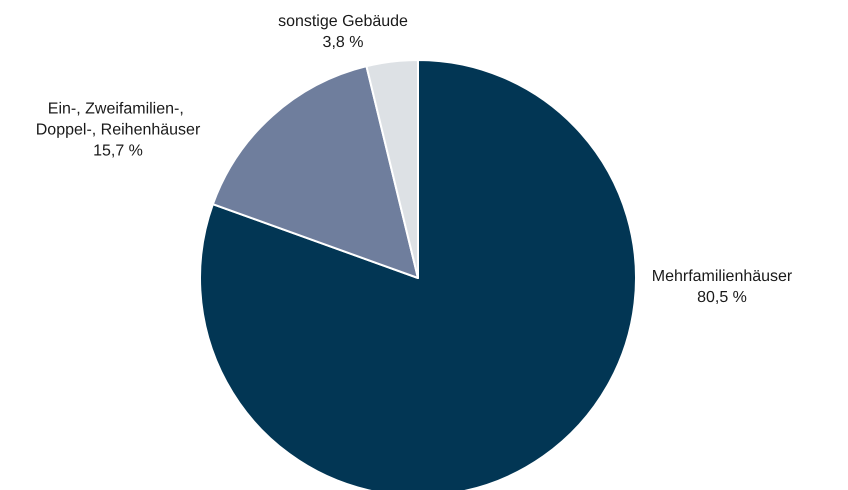 This screenshot has height=490, width=848. I want to click on data-label: 80,5 %, so click(722, 297).